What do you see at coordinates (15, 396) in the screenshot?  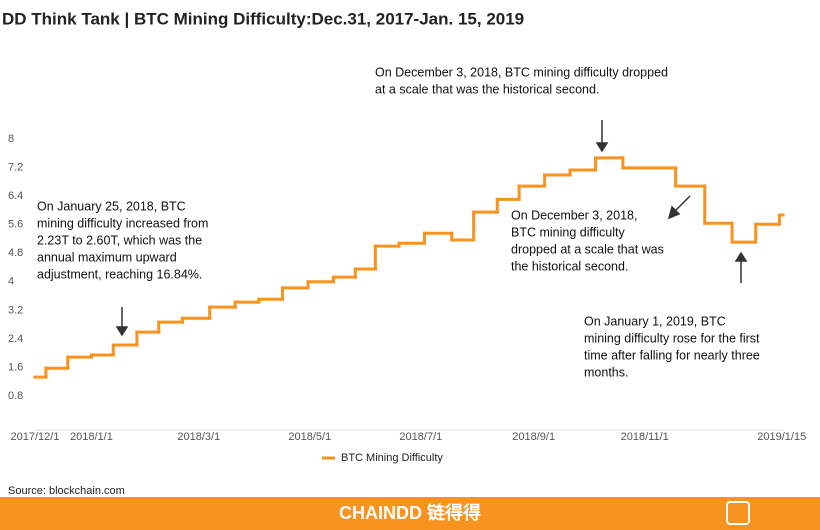 I see `y-tick-label: 0.8` at bounding box center [15, 396].